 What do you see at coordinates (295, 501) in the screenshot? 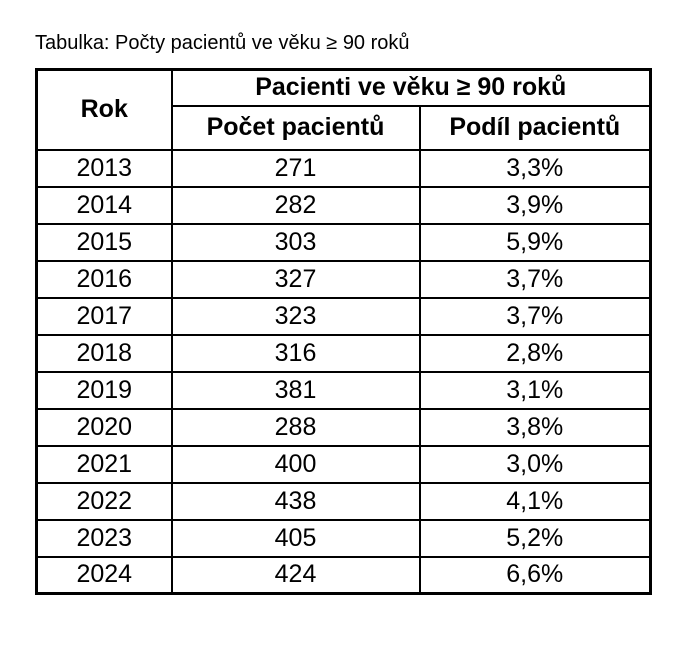
I see `cell-count: 438` at bounding box center [295, 501].